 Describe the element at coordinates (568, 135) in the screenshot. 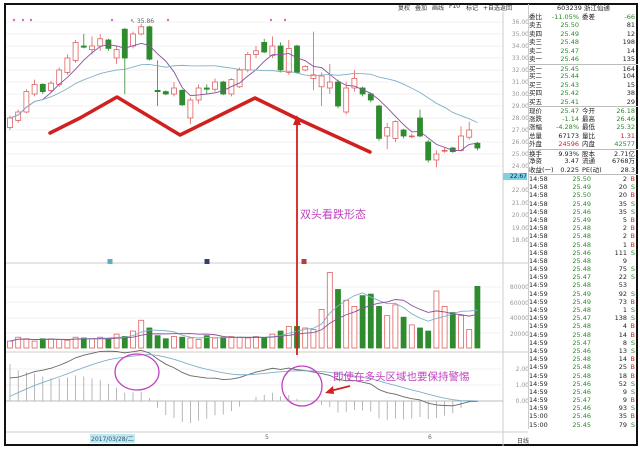

I see `quote-value: 67173` at that location.